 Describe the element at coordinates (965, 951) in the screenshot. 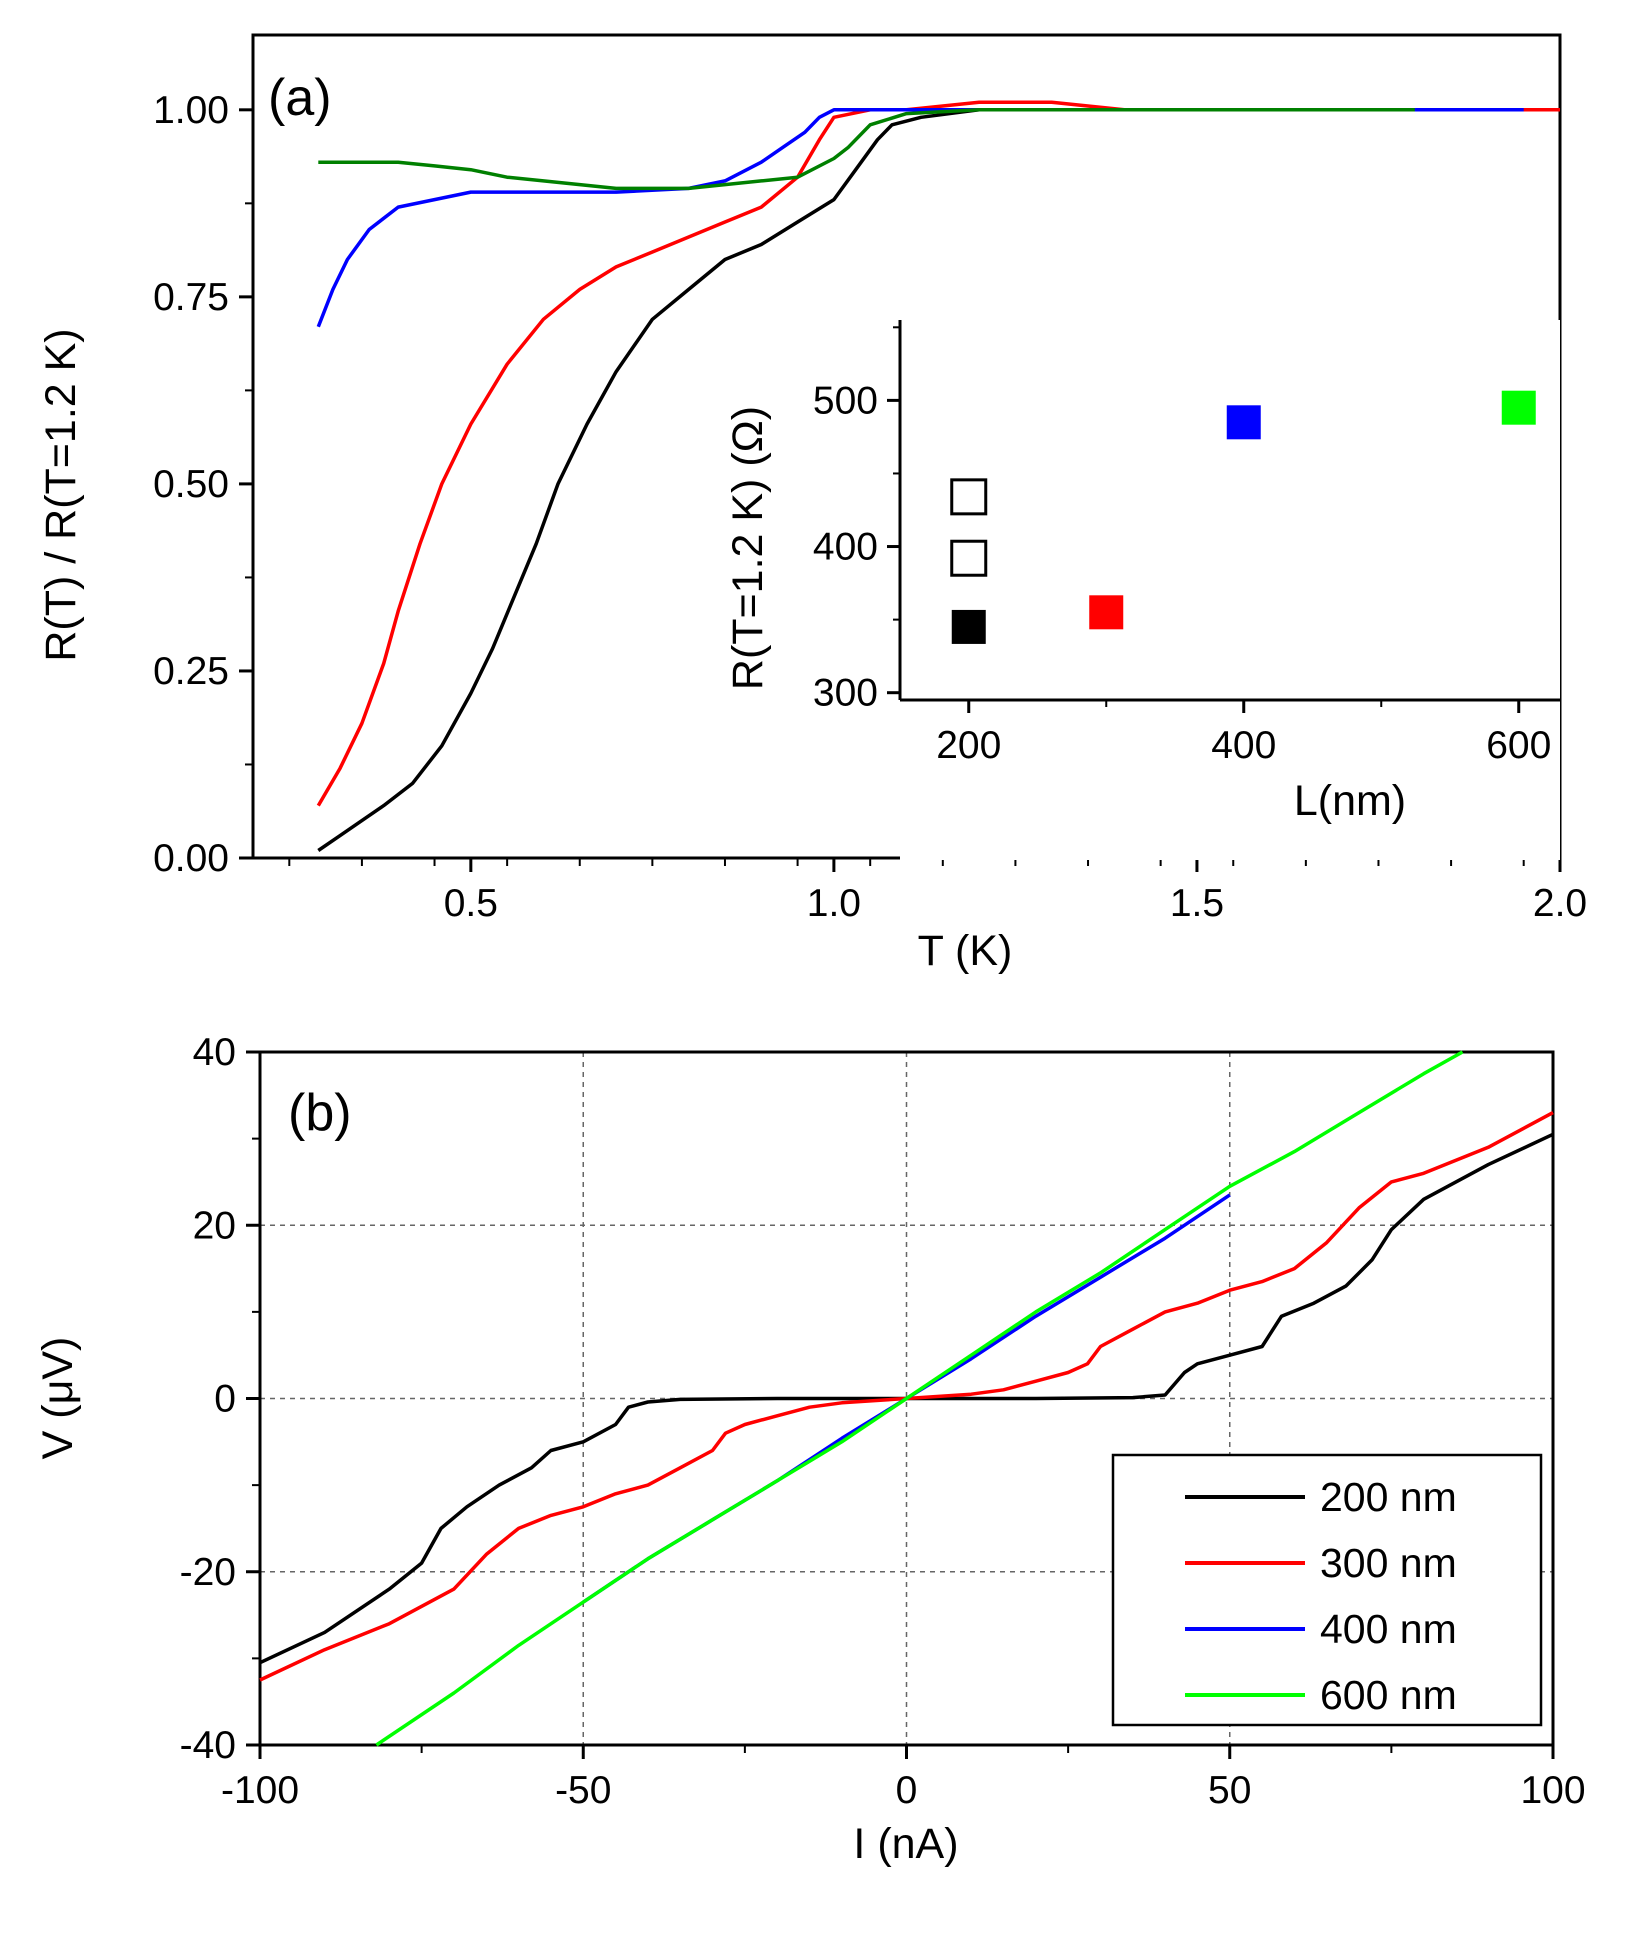

I see `panel-a-x-axis-title: T (K)` at that location.